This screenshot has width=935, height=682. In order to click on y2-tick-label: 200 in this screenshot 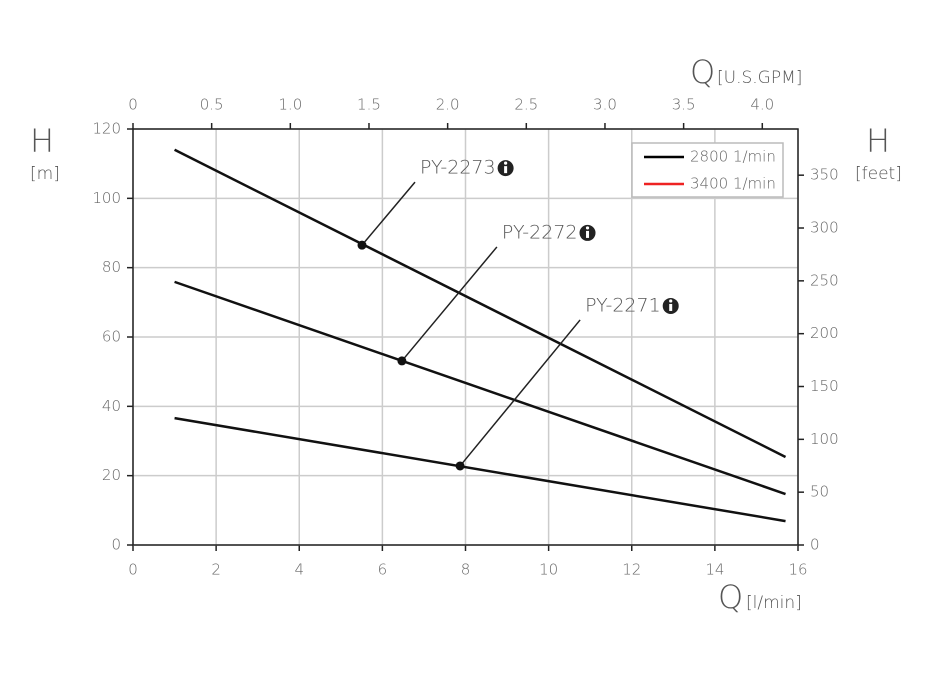, I will do `click(824, 333)`.